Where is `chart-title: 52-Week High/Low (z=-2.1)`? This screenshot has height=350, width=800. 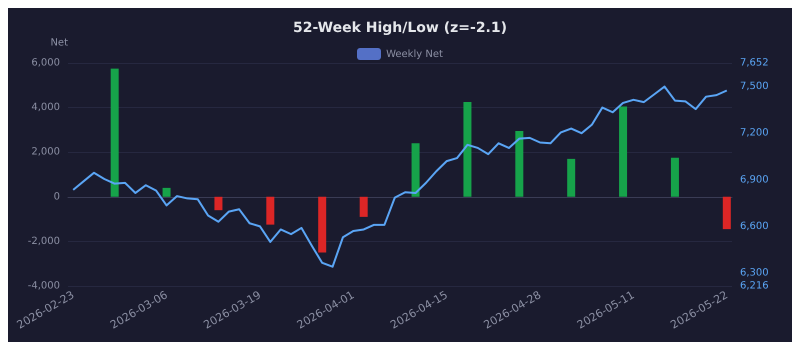
chart-title: 52-Week High/Low (z=-2.1) is located at coordinates (400, 28).